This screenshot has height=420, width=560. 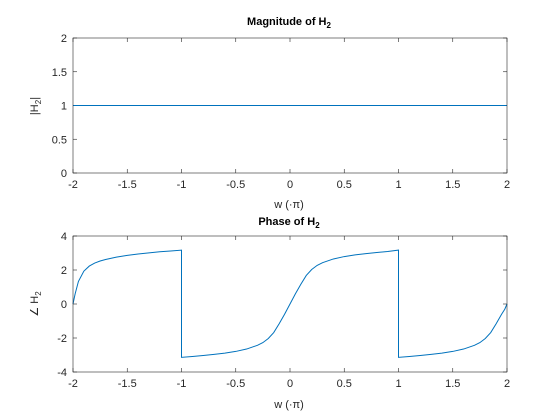 I want to click on phase-ytick-label: -2, so click(x=62, y=339).